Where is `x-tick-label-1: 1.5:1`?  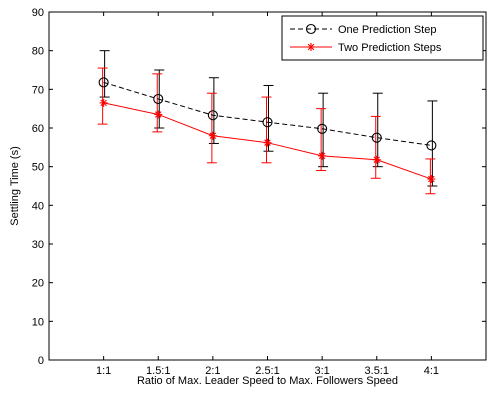 x-tick-label-1: 1.5:1 is located at coordinates (158, 371).